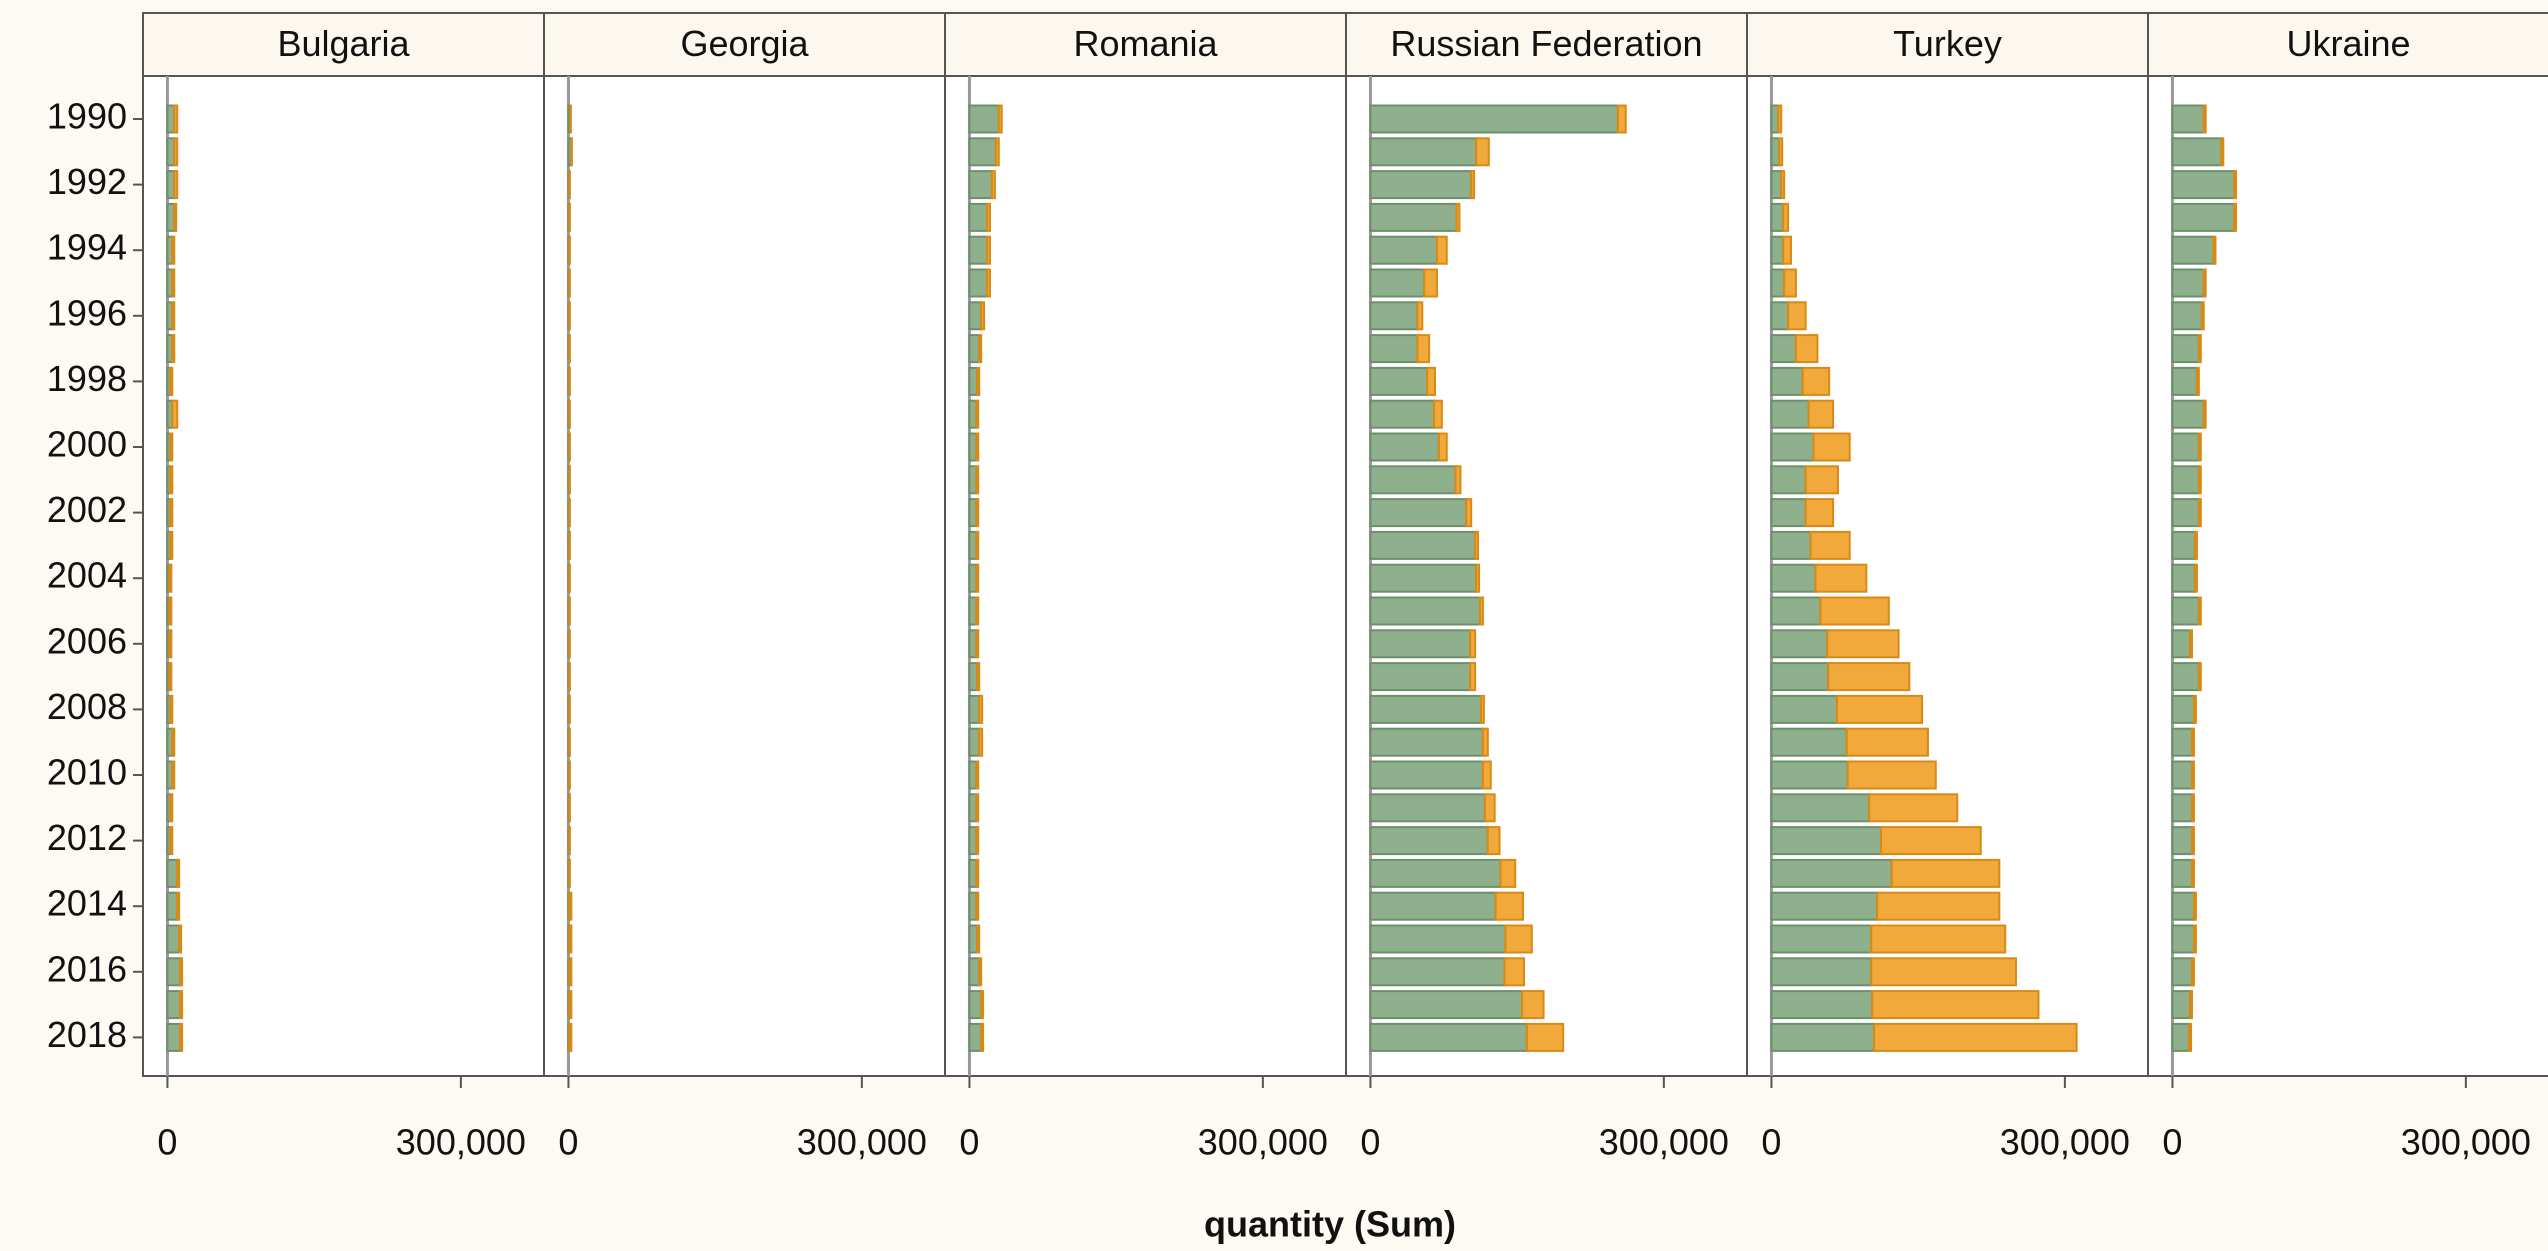  What do you see at coordinates (87, 575) in the screenshot?
I see `y-tick-label: 2004` at bounding box center [87, 575].